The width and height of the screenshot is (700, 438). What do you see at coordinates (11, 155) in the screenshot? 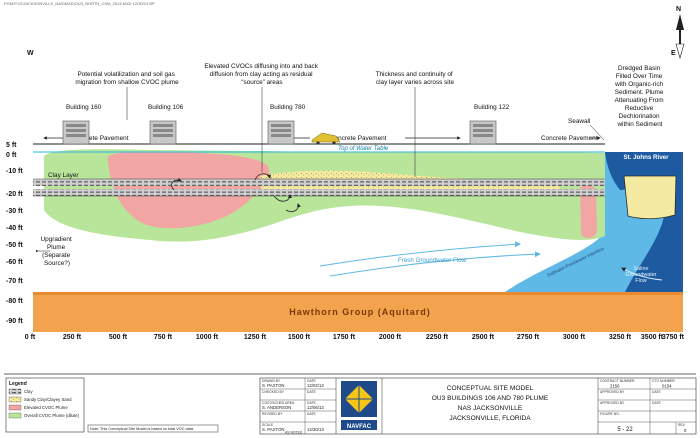
I see `y-tick: 0 ft` at bounding box center [11, 155].